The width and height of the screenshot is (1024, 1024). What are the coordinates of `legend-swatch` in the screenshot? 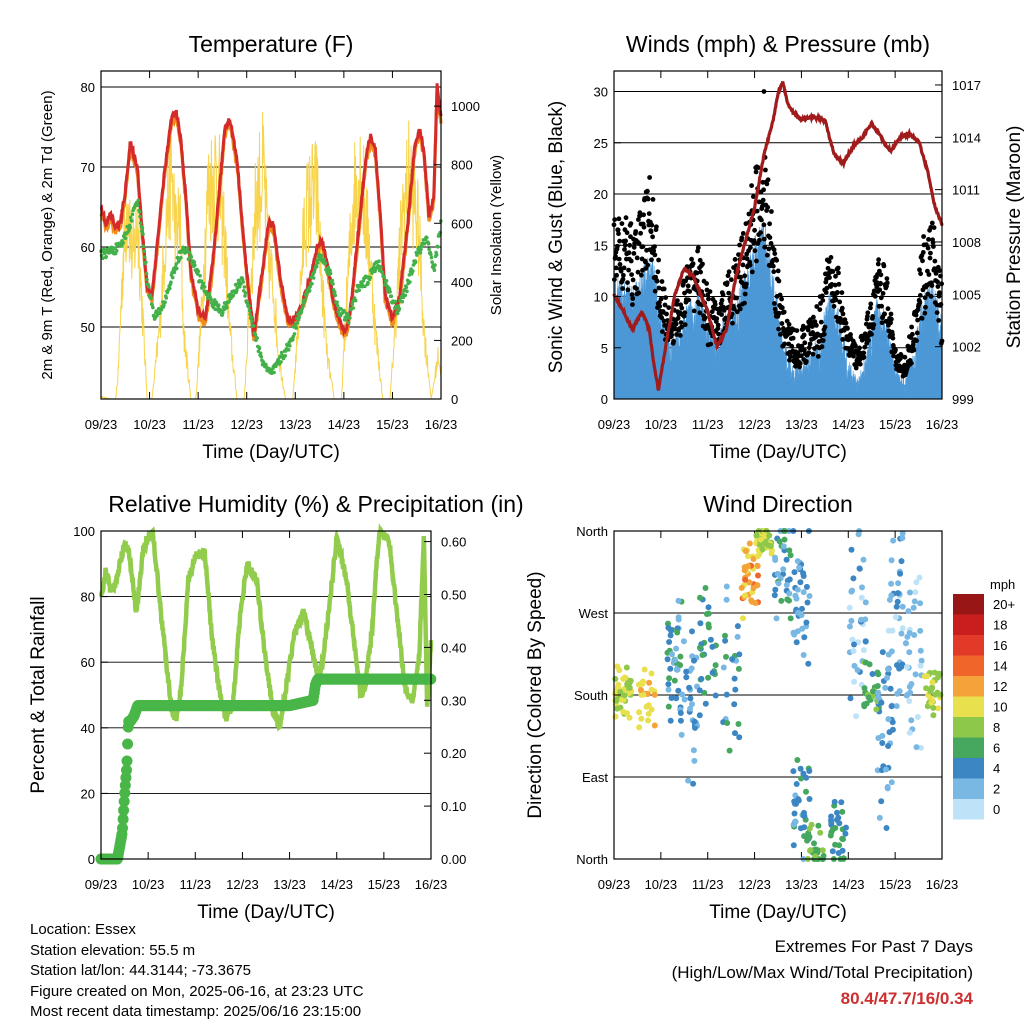 It's located at (968, 645).